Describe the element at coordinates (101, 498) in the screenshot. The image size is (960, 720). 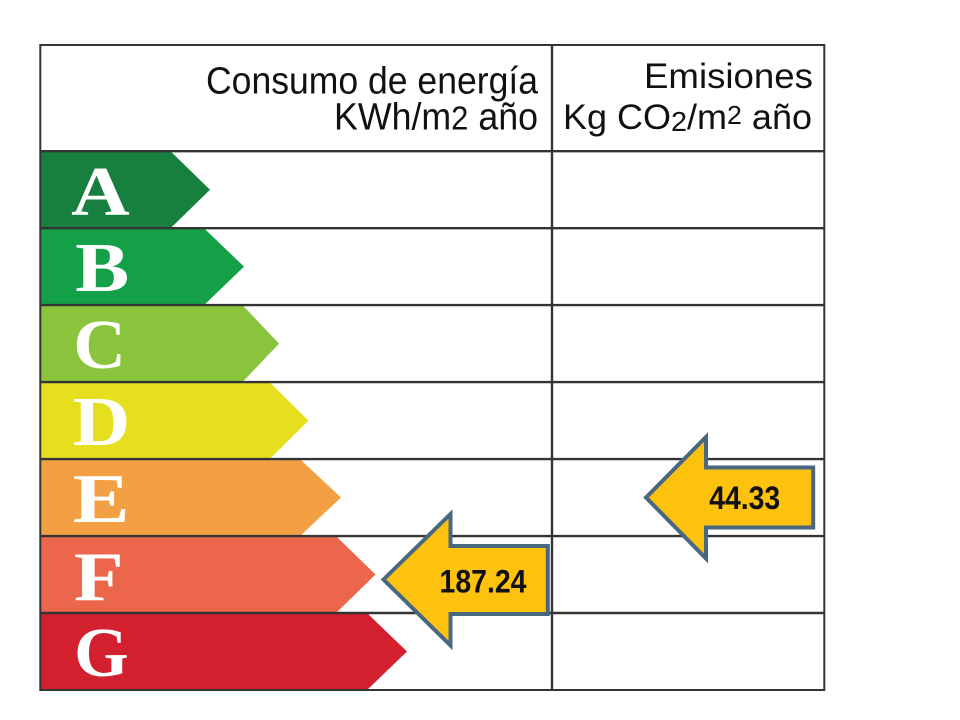
I see `svg-text: E` at that location.